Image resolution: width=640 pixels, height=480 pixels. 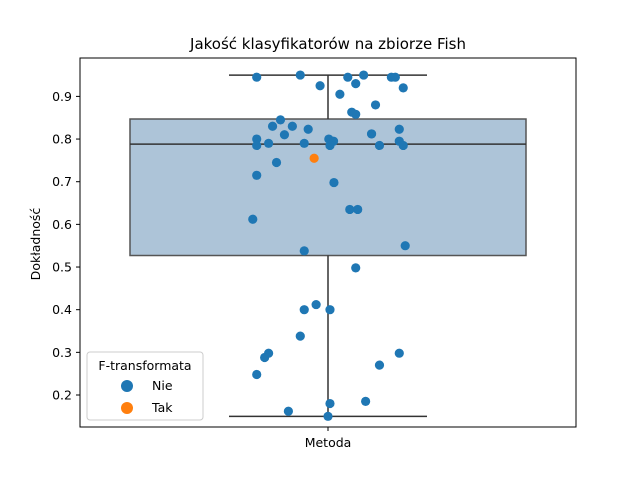 I want to click on y-tick-label: 0.4, so click(x=62, y=309).